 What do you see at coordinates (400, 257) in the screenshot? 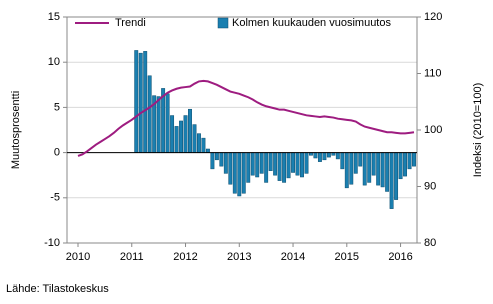
I see `x-tick-label: 2016` at bounding box center [400, 257].